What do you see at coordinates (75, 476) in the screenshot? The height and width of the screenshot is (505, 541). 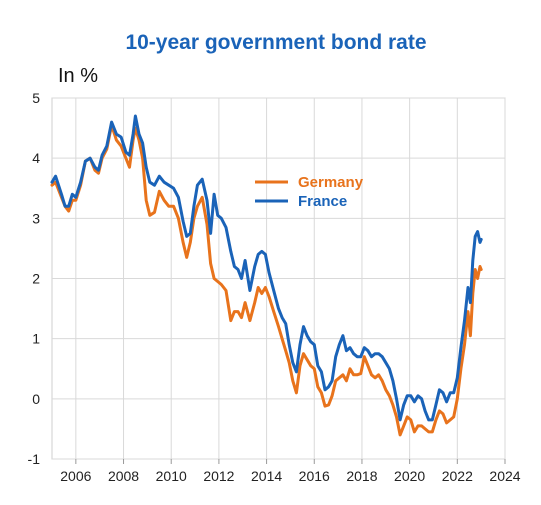 I see `x-tick-label: 2006` at bounding box center [75, 476].